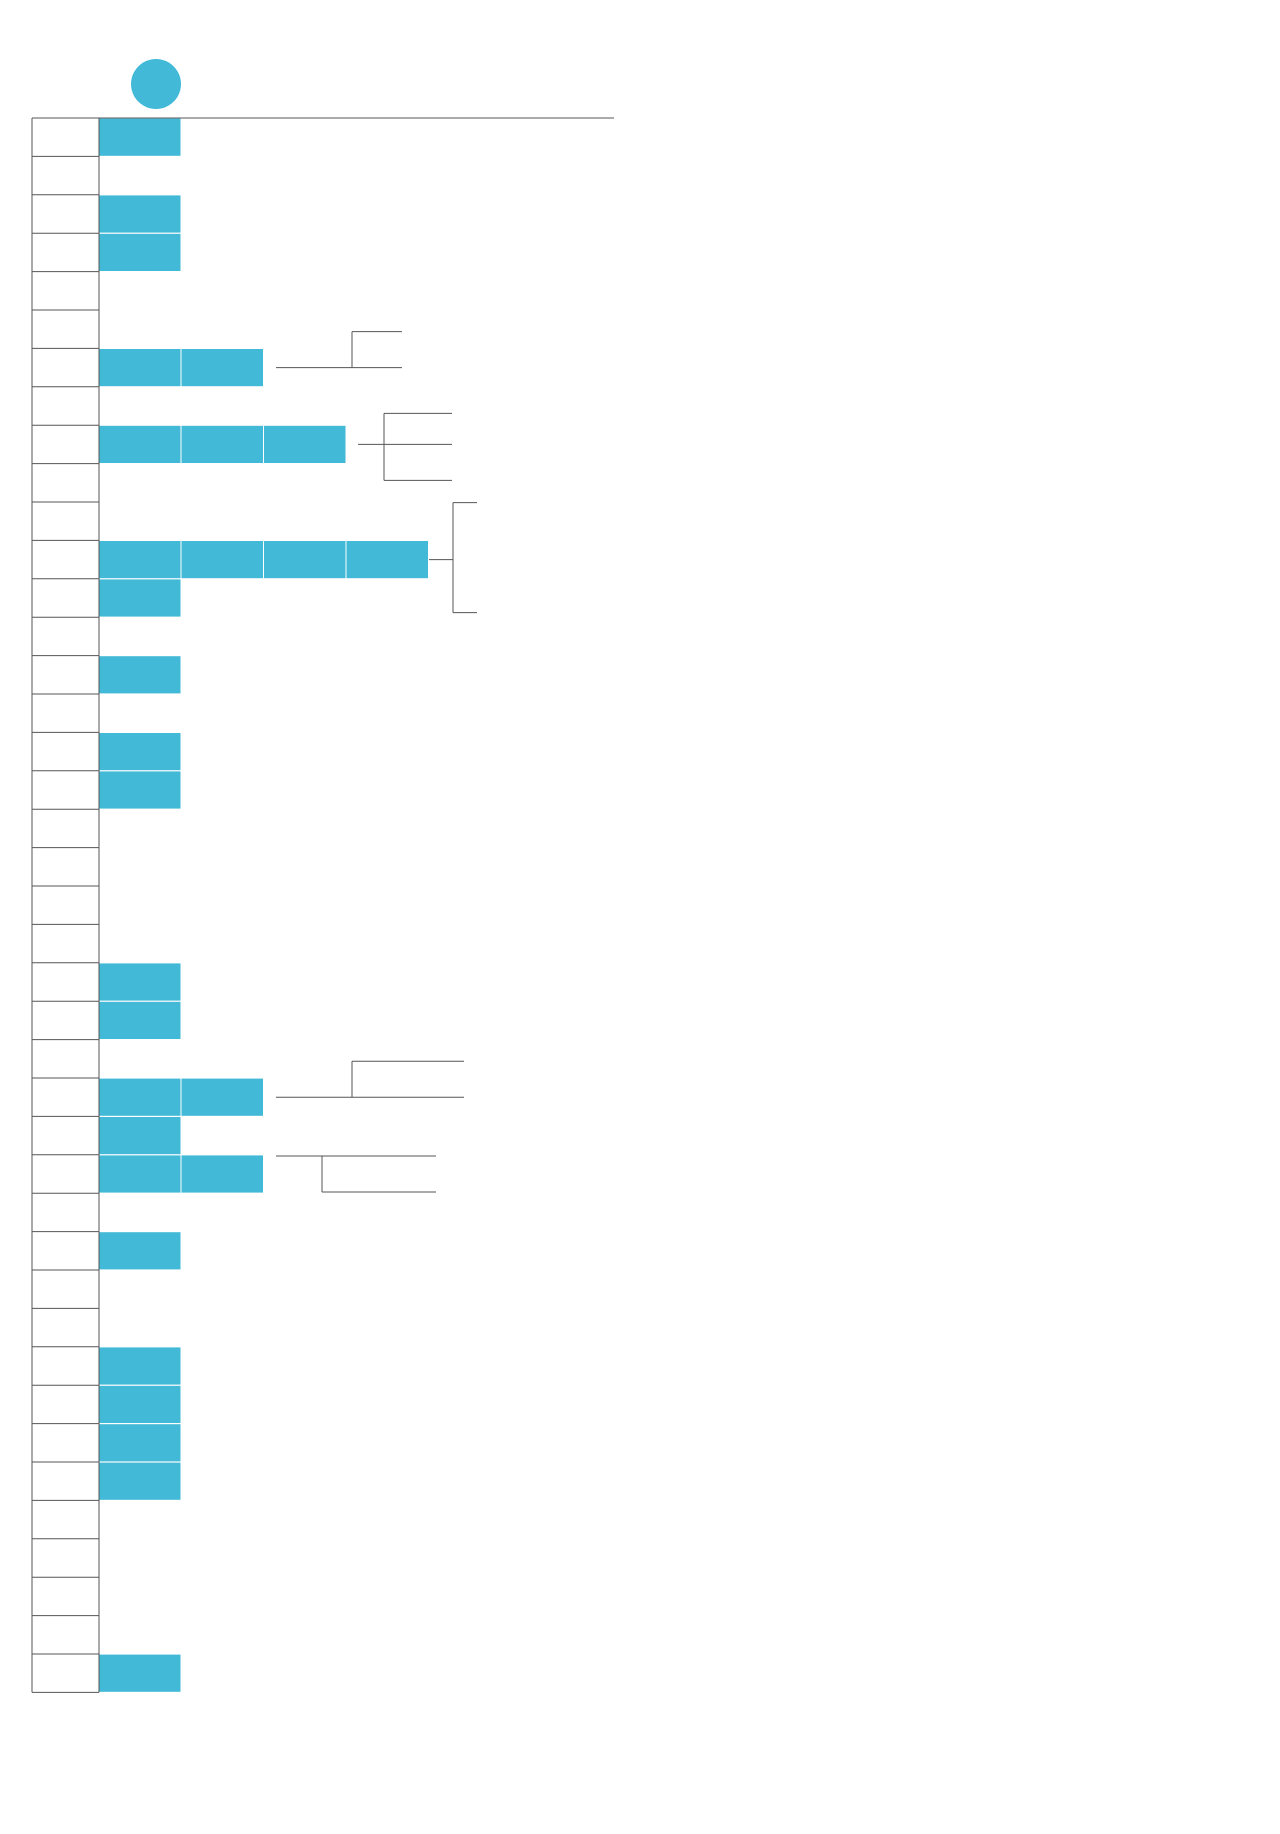 The image size is (1280, 1834). I want to click on circle-marker, so click(156, 84).